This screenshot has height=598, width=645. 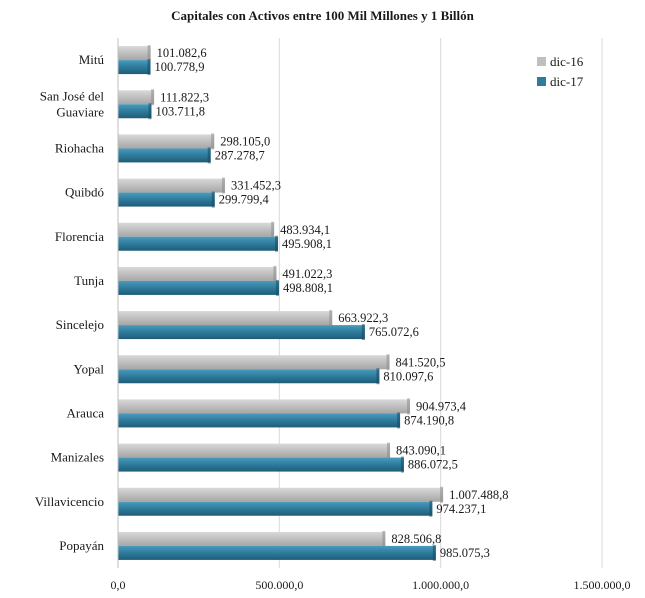 I want to click on category-label: San José del Guaviare, so click(x=72, y=103).